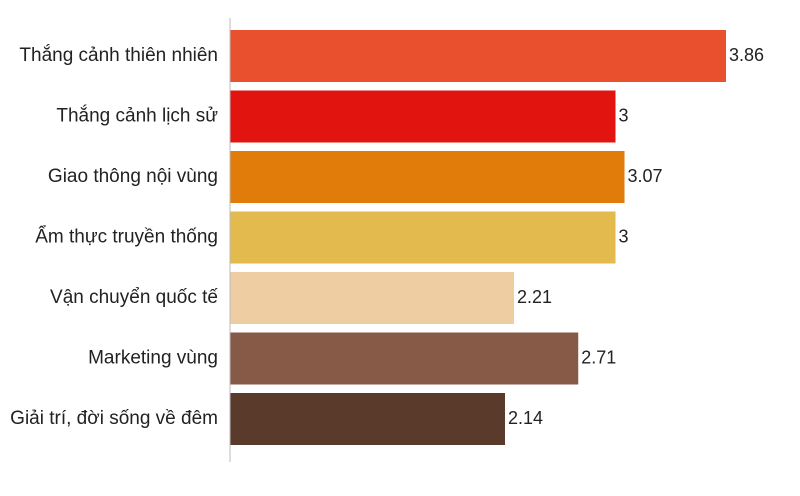  I want to click on value-label-1: 3, so click(624, 115).